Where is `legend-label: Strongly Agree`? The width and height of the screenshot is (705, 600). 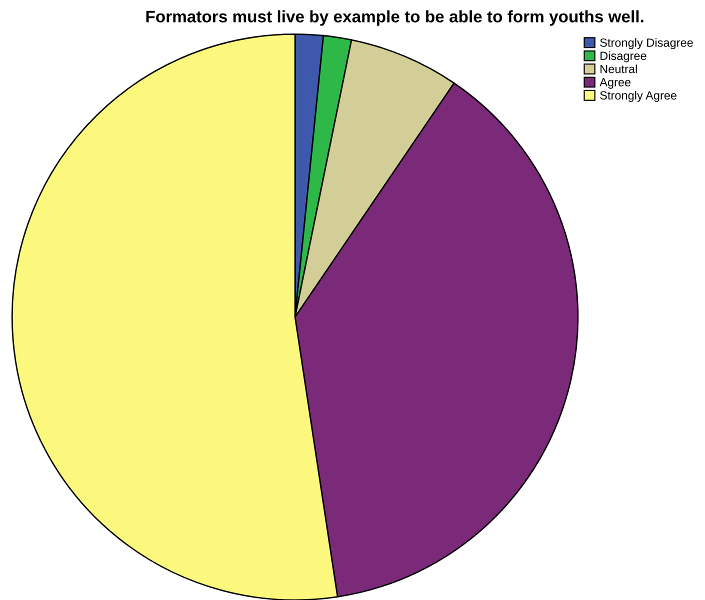 legend-label: Strongly Agree is located at coordinates (638, 96).